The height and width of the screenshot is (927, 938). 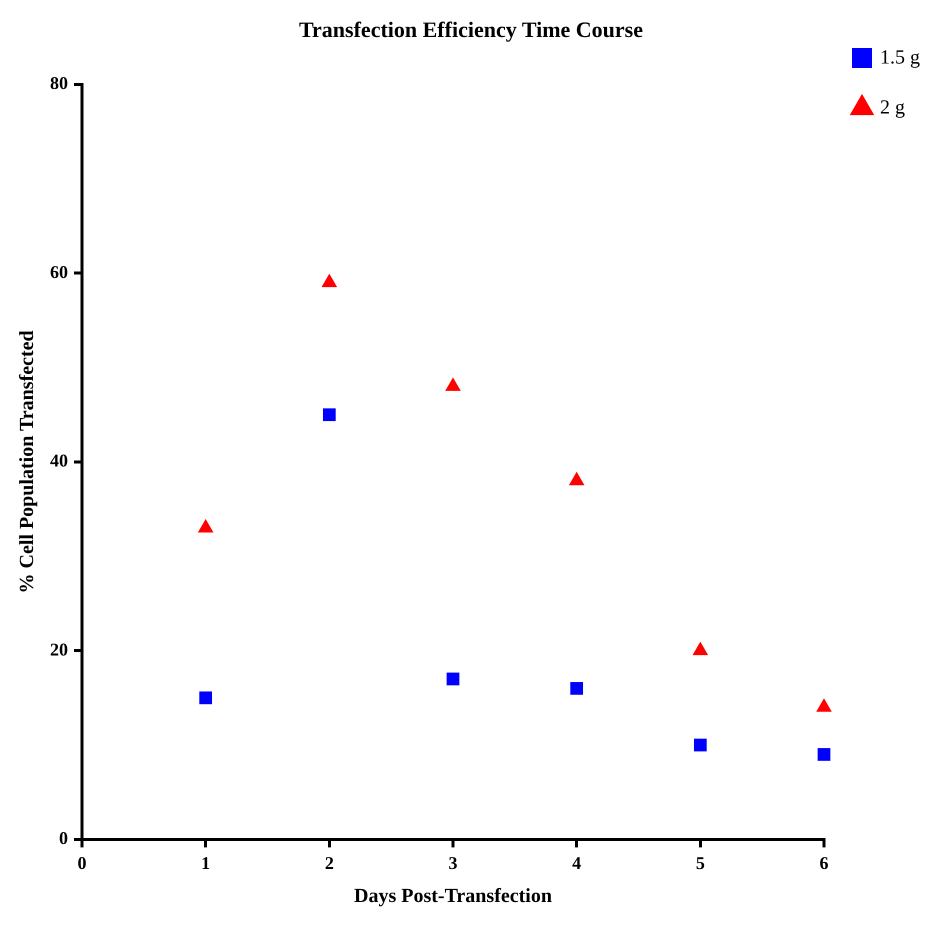 I want to click on y-tick-label: 0, so click(x=63, y=838).